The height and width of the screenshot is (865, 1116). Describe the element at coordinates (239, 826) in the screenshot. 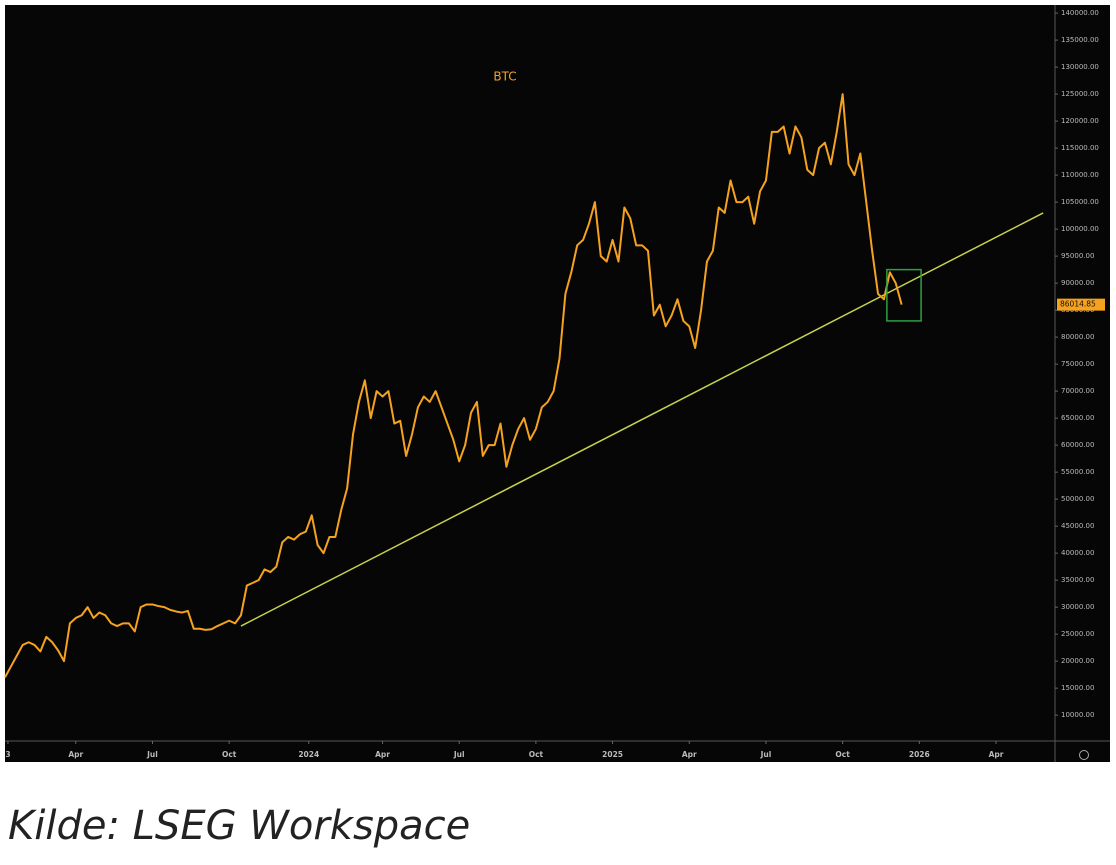

I see `caption: Kilde: LSEG Workspace` at that location.